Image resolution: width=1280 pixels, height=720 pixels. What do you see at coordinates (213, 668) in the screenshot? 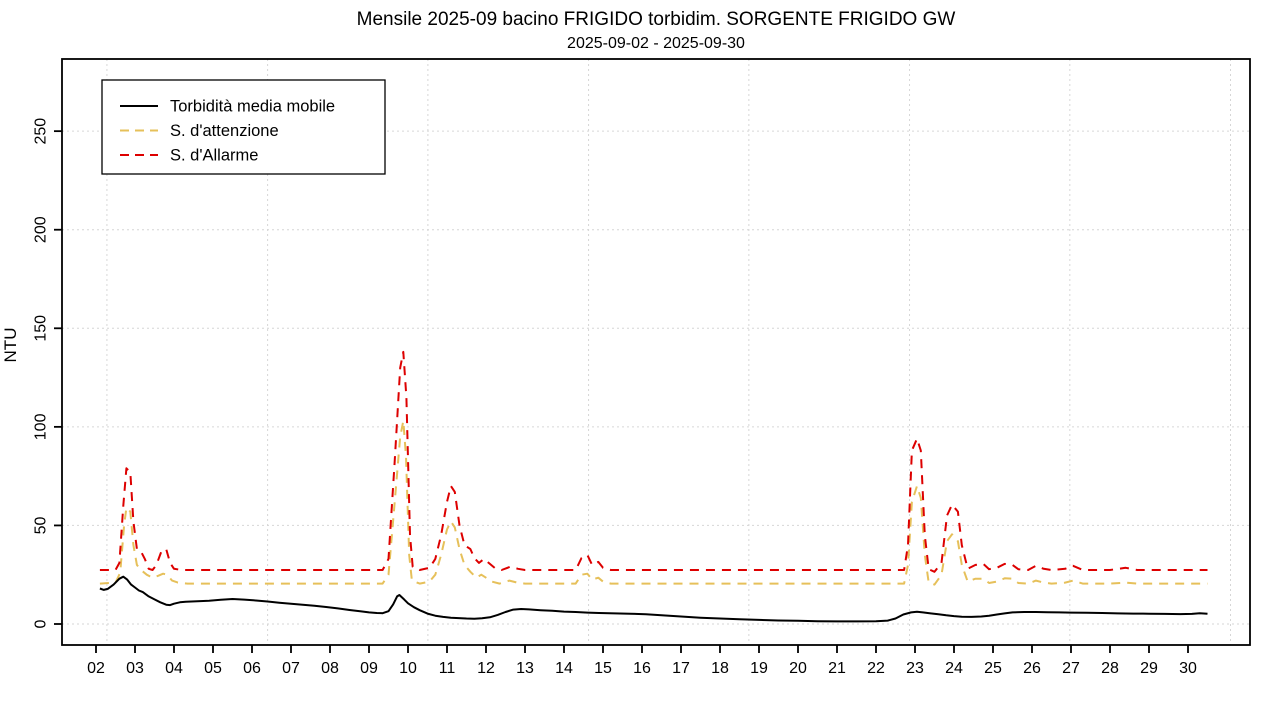
I see `x-tick-label: 05` at bounding box center [213, 668].